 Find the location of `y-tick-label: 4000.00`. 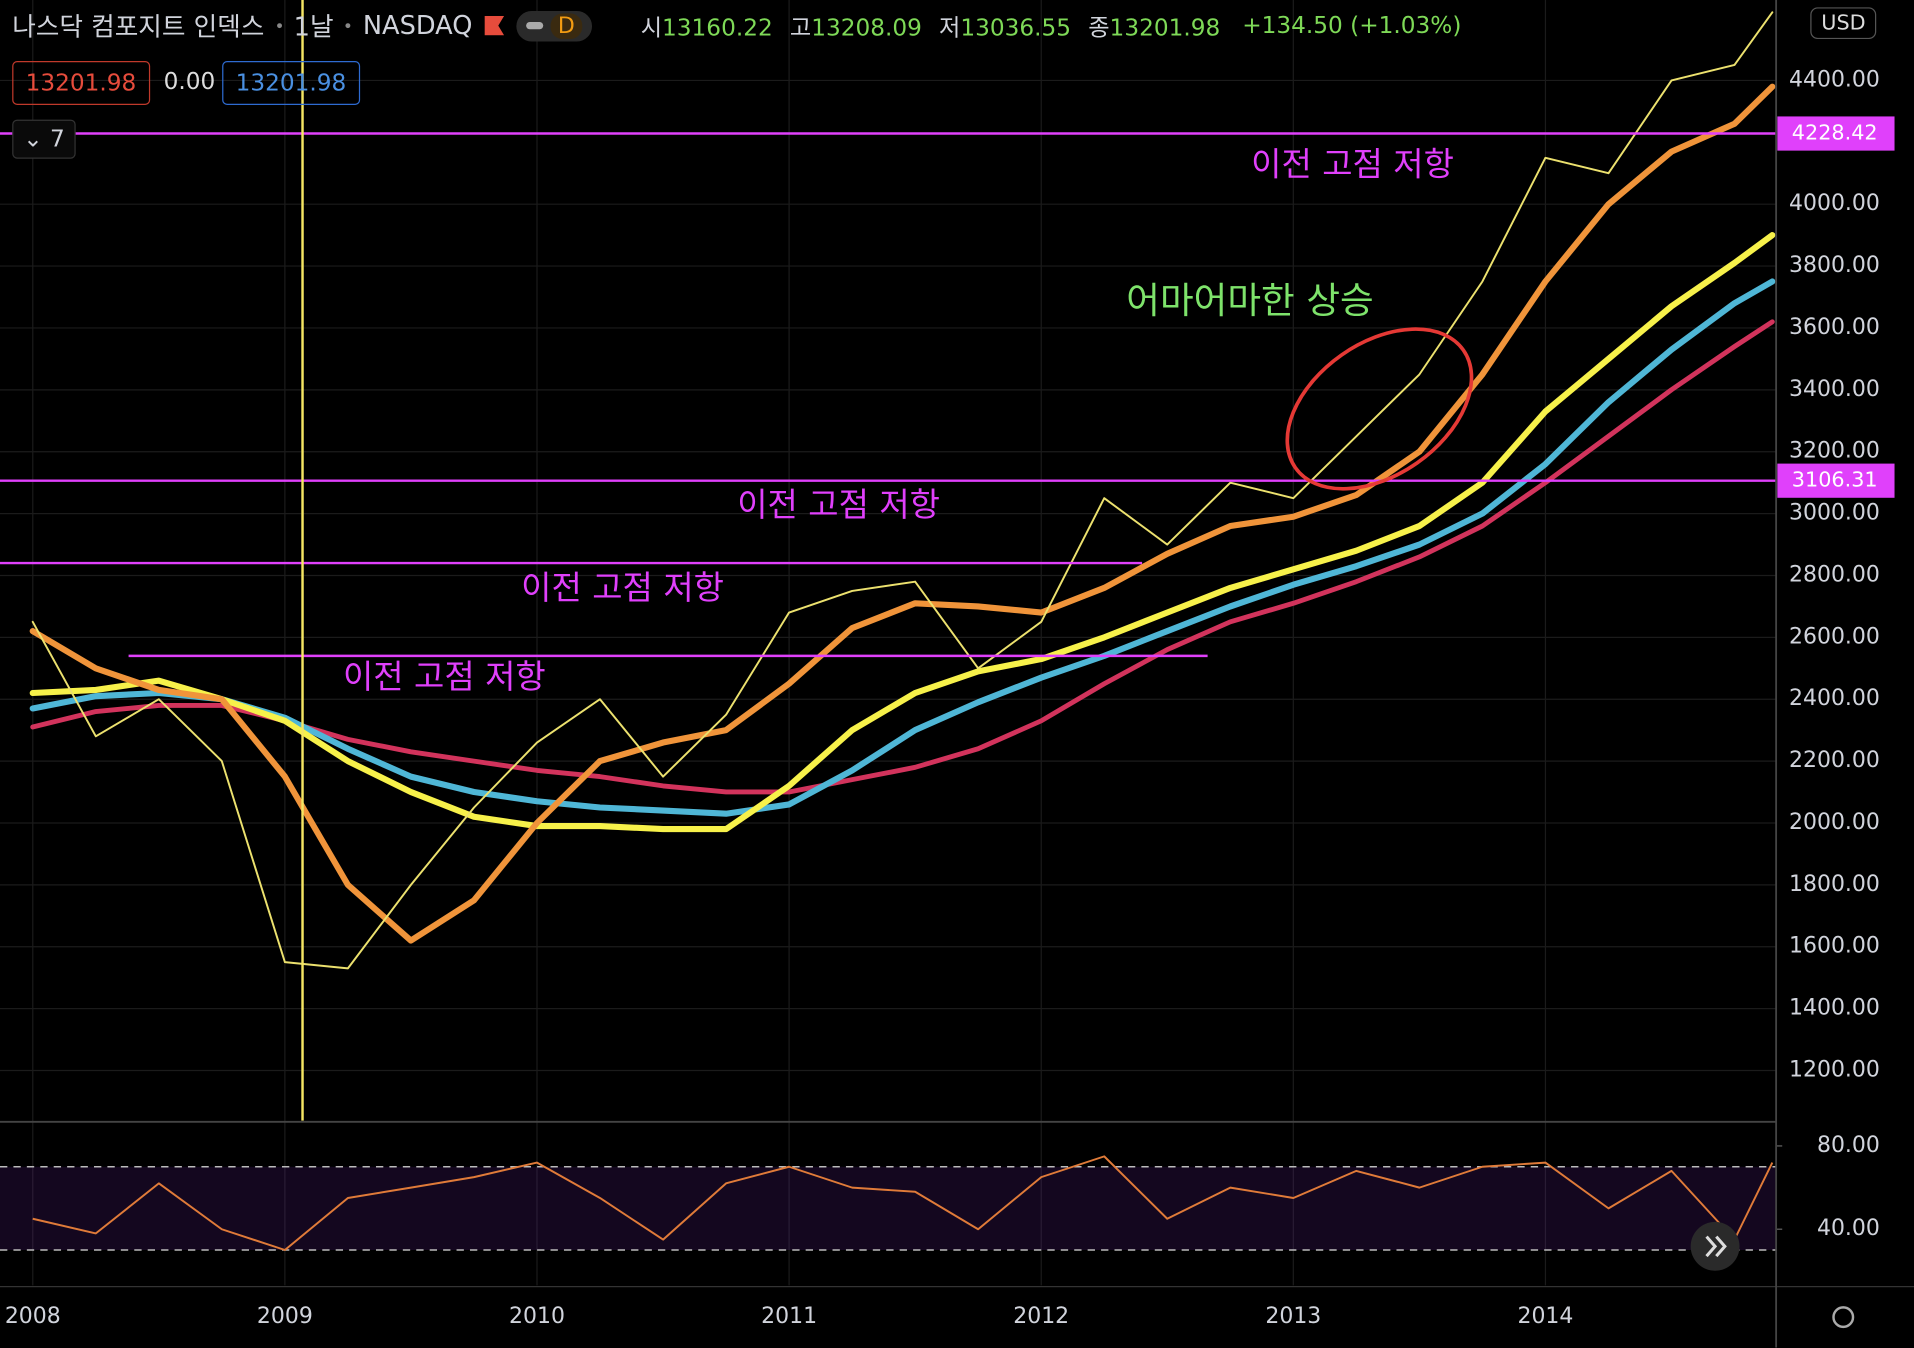

y-tick-label: 4000.00 is located at coordinates (1834, 203).